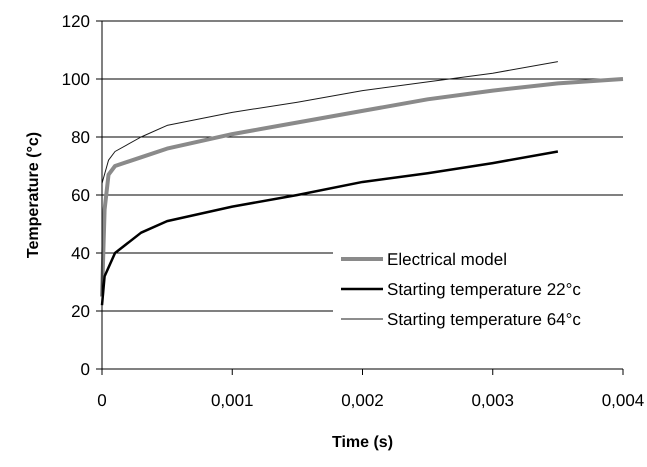 The height and width of the screenshot is (467, 647). I want to click on y-tick-label: 80, so click(80, 137).